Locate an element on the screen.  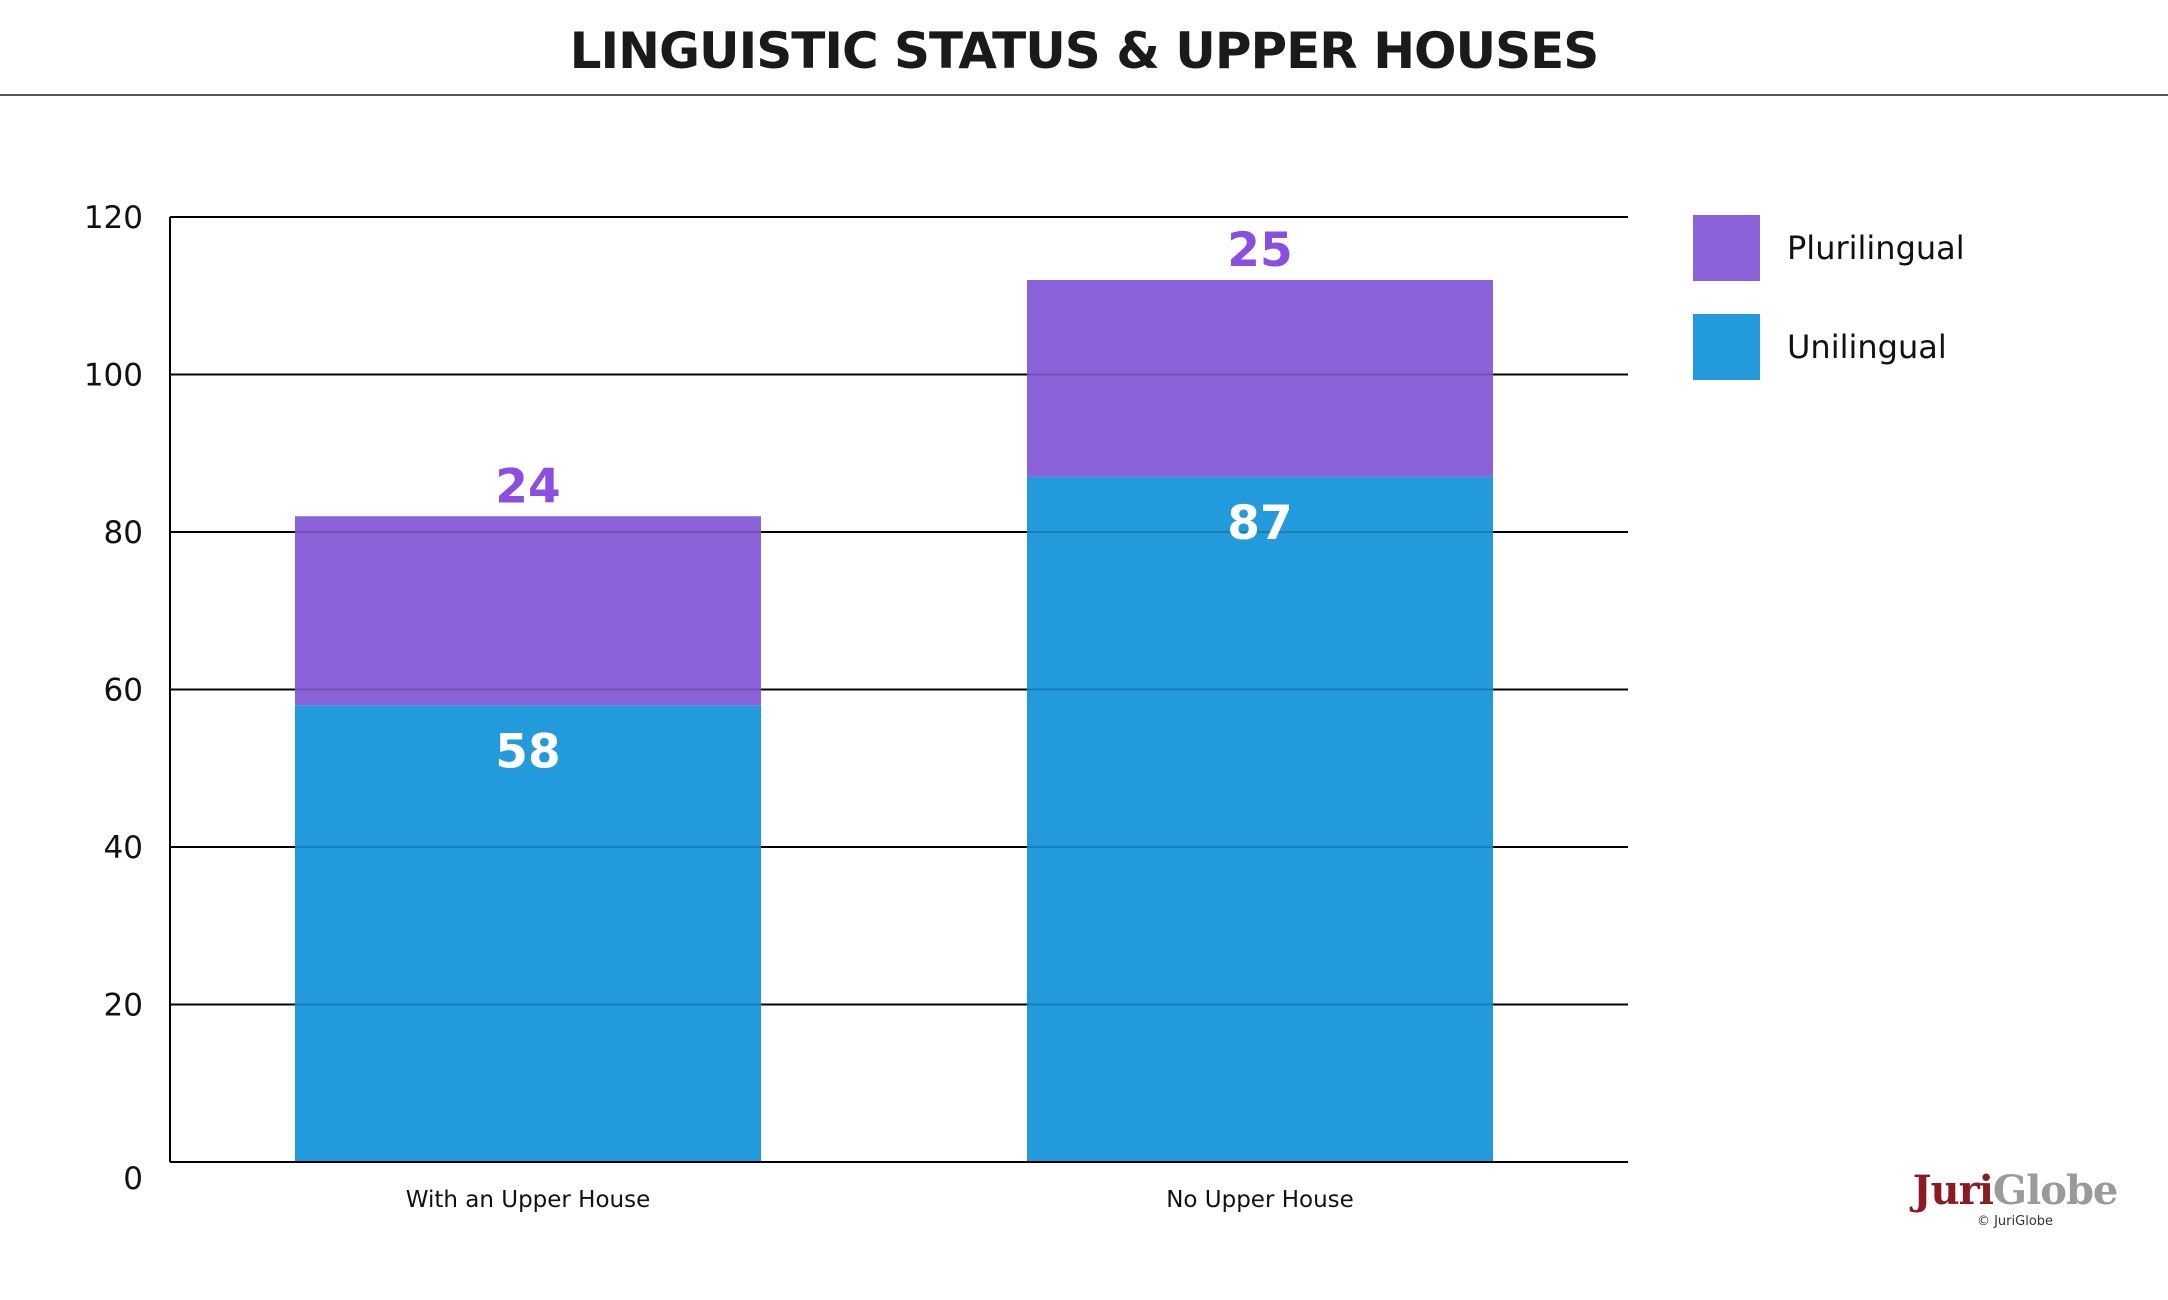
juriglobe-logo: JuriGlobe © JuriGlobe is located at coordinates (2015, 1199).